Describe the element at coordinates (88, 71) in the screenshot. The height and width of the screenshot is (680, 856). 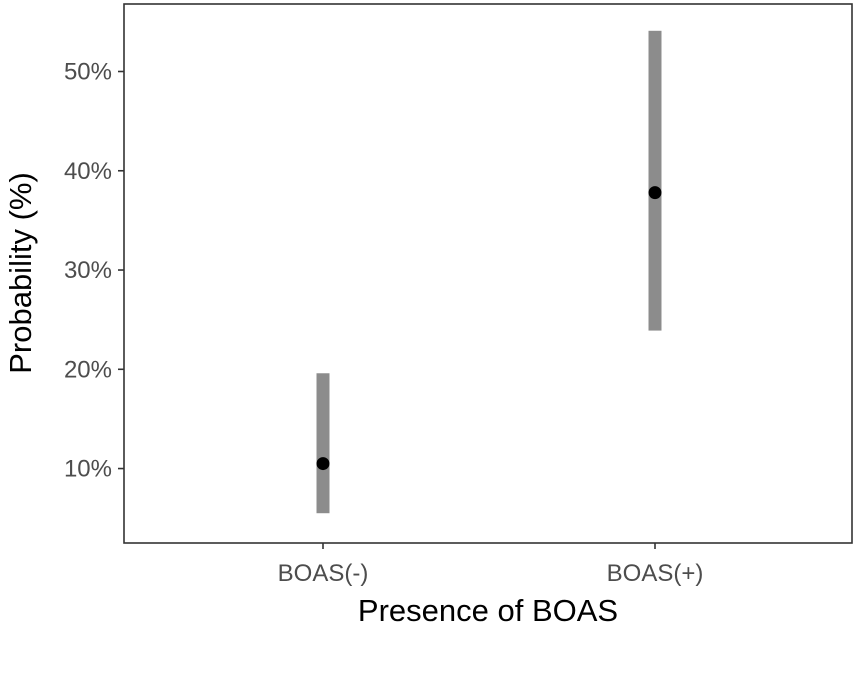
I see `y-tick-label: 50%` at that location.